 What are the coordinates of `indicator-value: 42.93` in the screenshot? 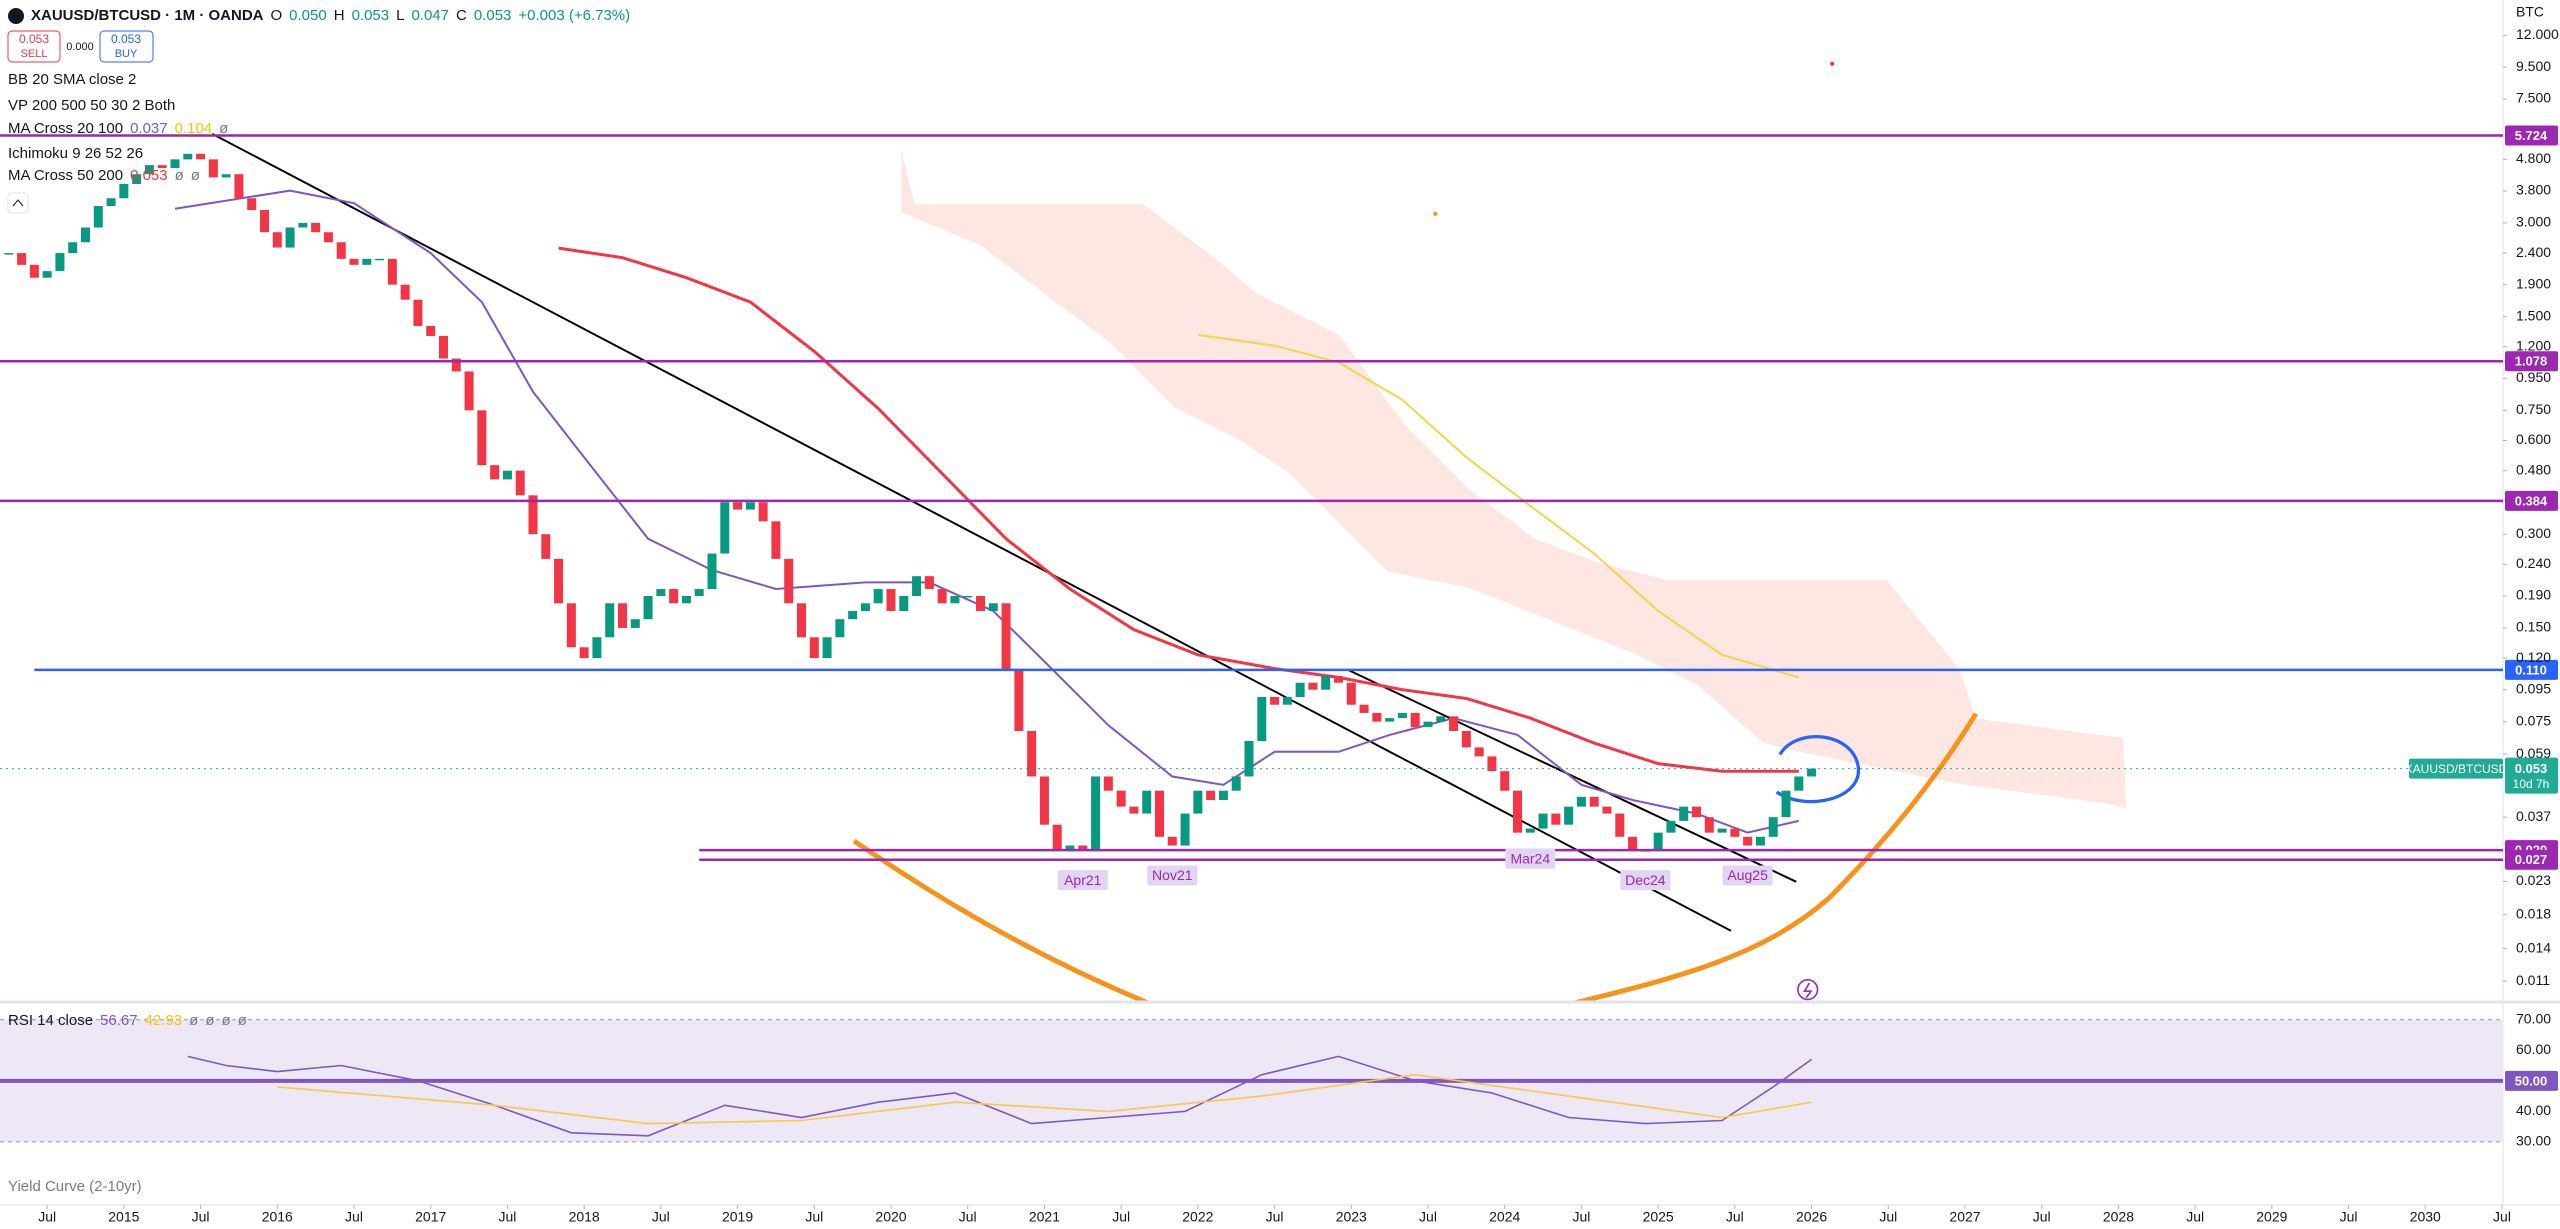 It's located at (164, 1020).